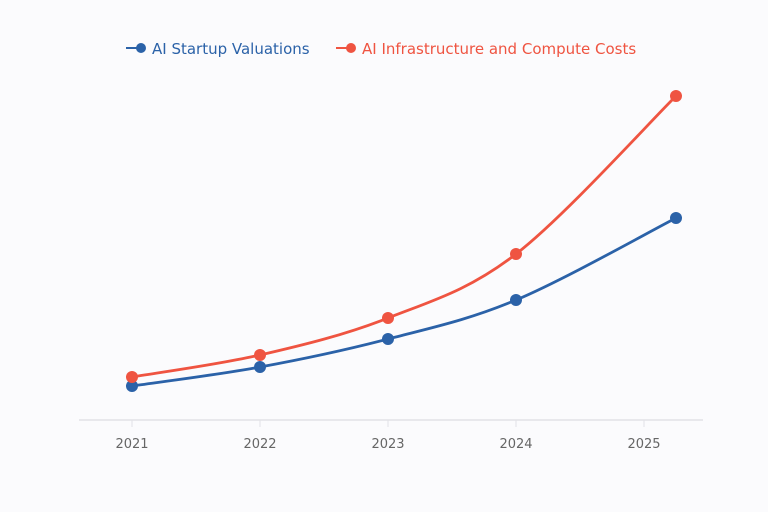 This screenshot has width=768, height=512. Describe the element at coordinates (499, 49) in the screenshot. I see `legend-label: AI Infrastructure and Compute Costs` at that location.